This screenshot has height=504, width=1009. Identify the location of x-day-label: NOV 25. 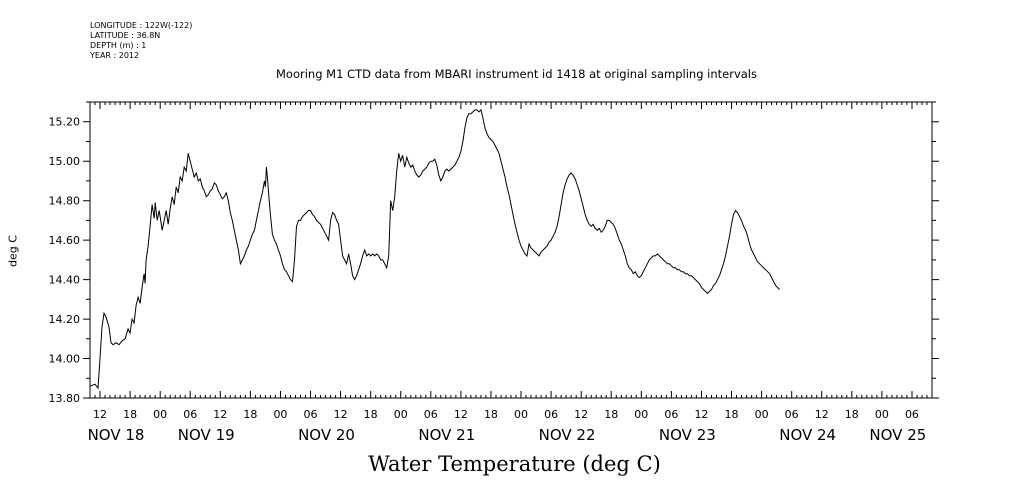
(897, 435).